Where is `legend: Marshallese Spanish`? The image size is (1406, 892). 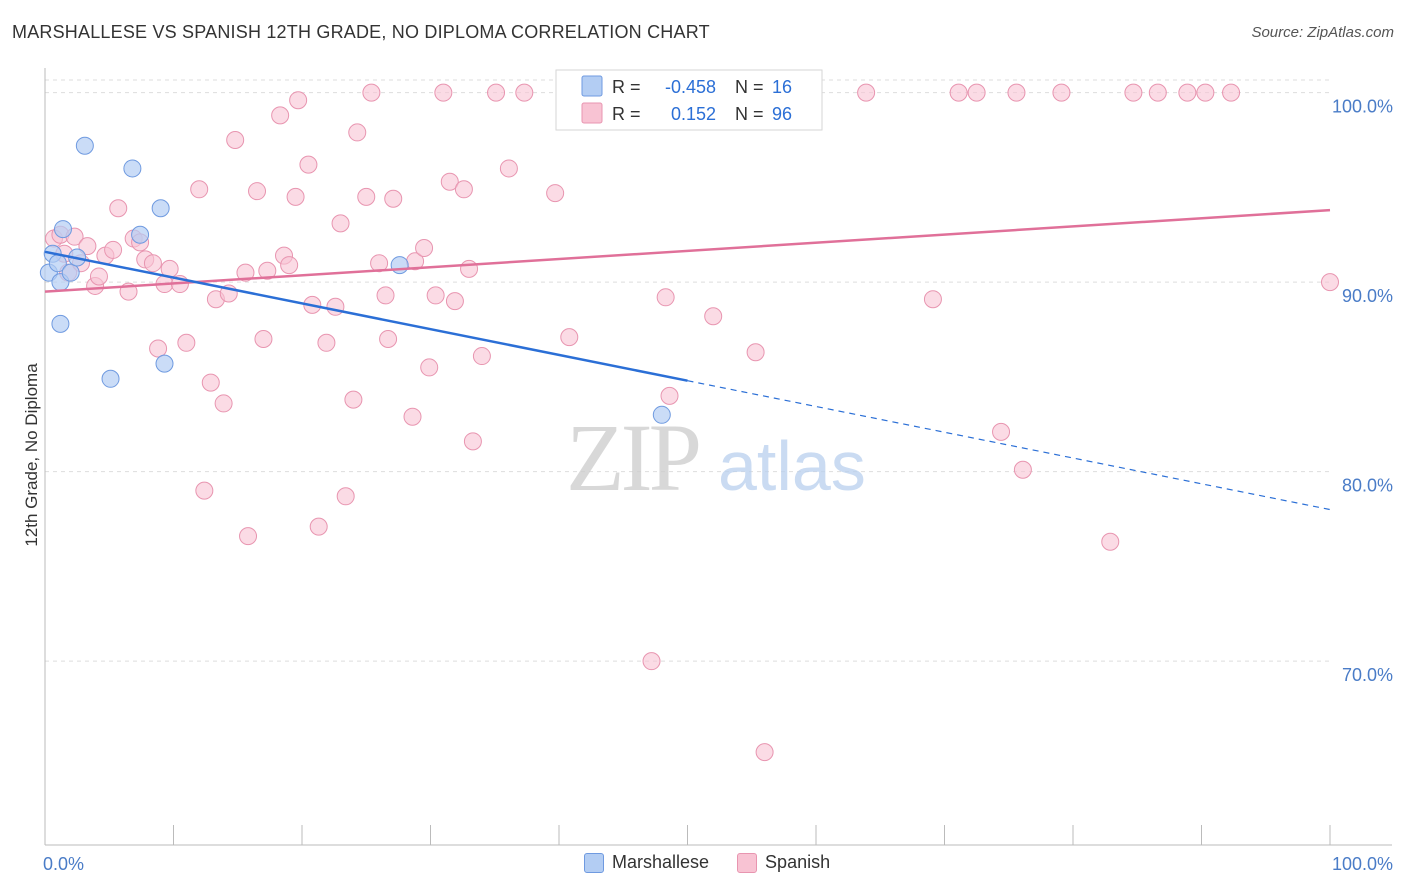 legend: Marshallese Spanish is located at coordinates (707, 862).